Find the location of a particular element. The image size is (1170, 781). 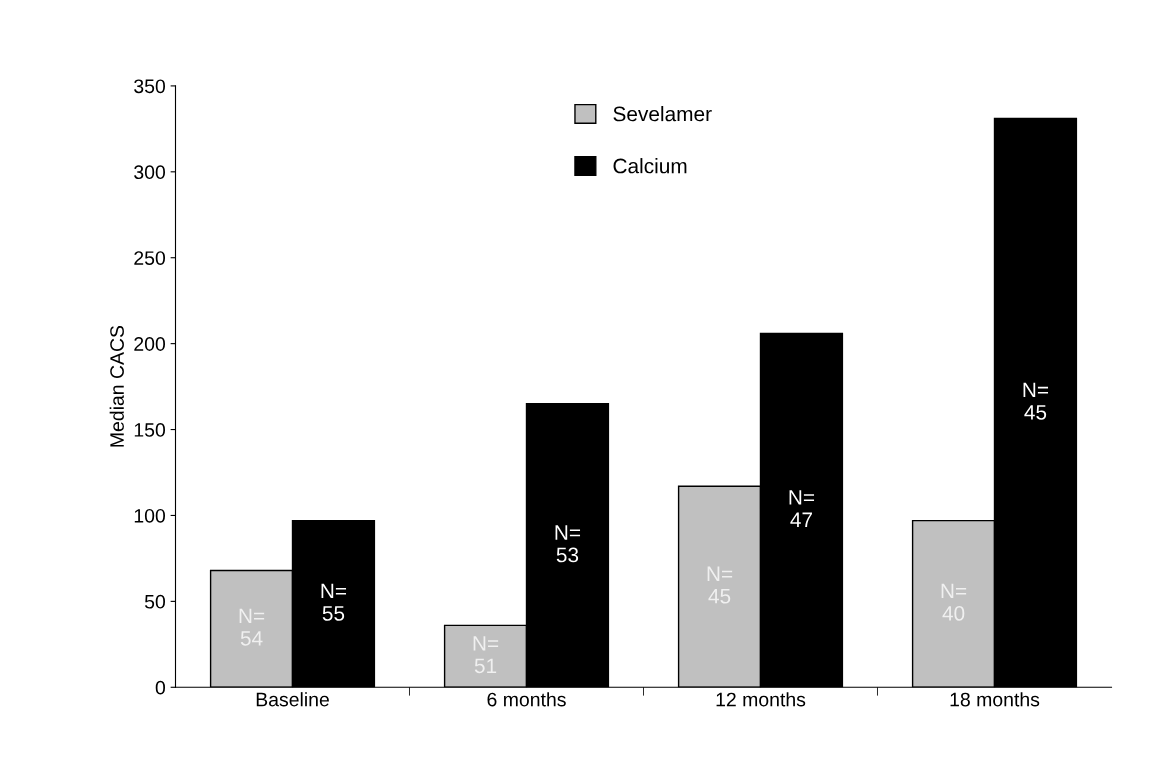

y-tick-label: 0 is located at coordinates (160, 687).